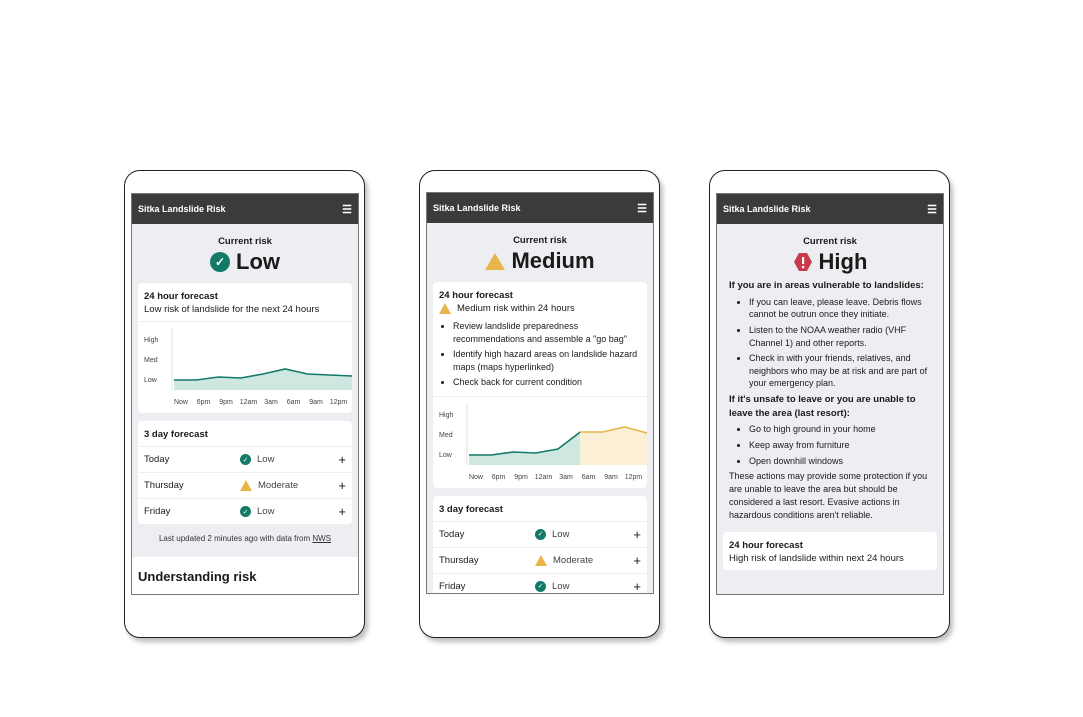 The height and width of the screenshot is (717, 1083). I want to click on forecast-text-label: Medium risk within 24 hours, so click(516, 308).